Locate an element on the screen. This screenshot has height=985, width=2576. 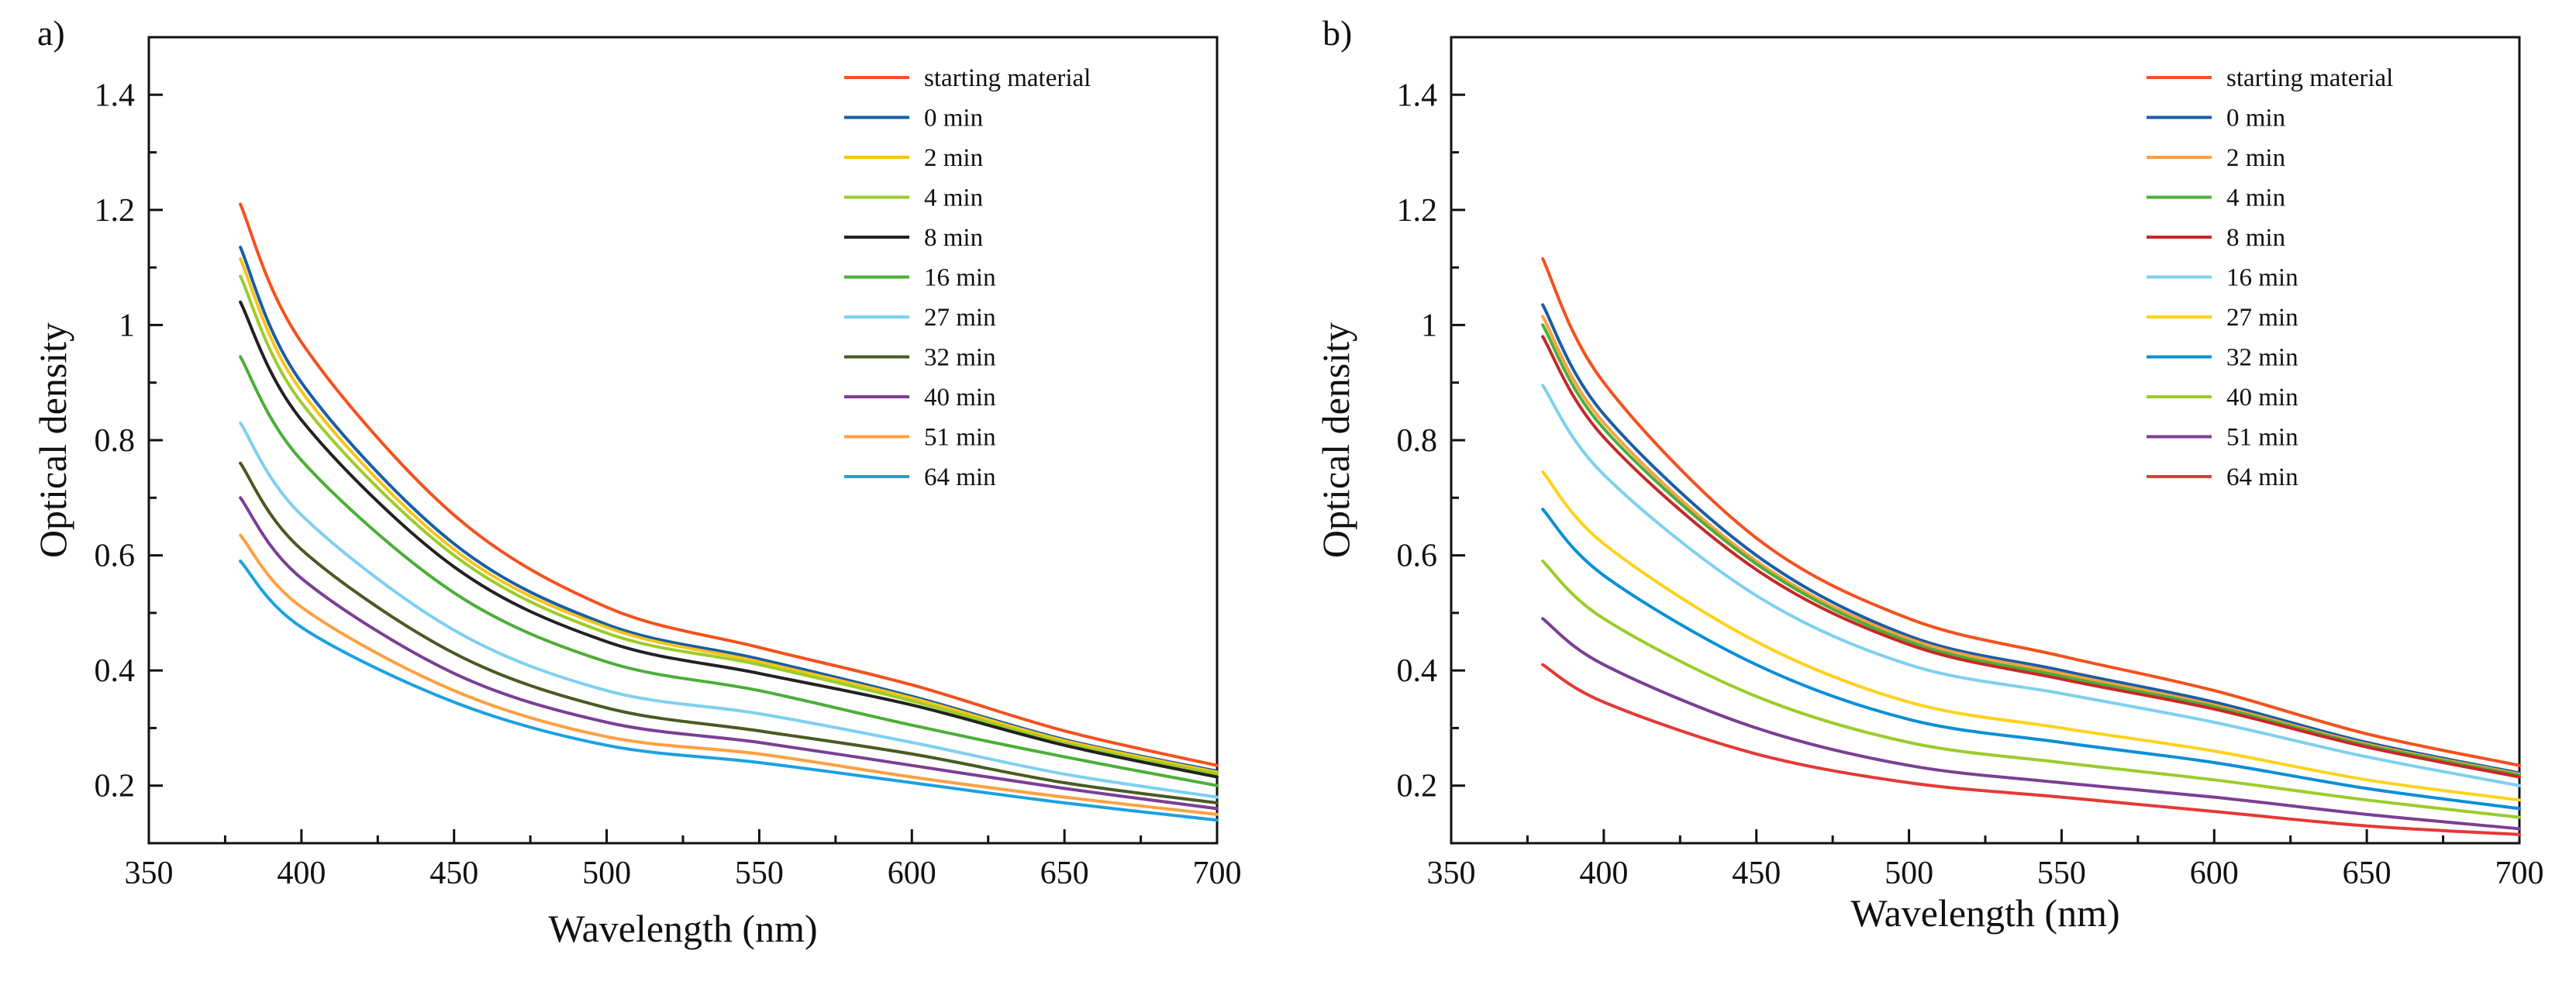
panel-a-label: a) is located at coordinates (51, 33).